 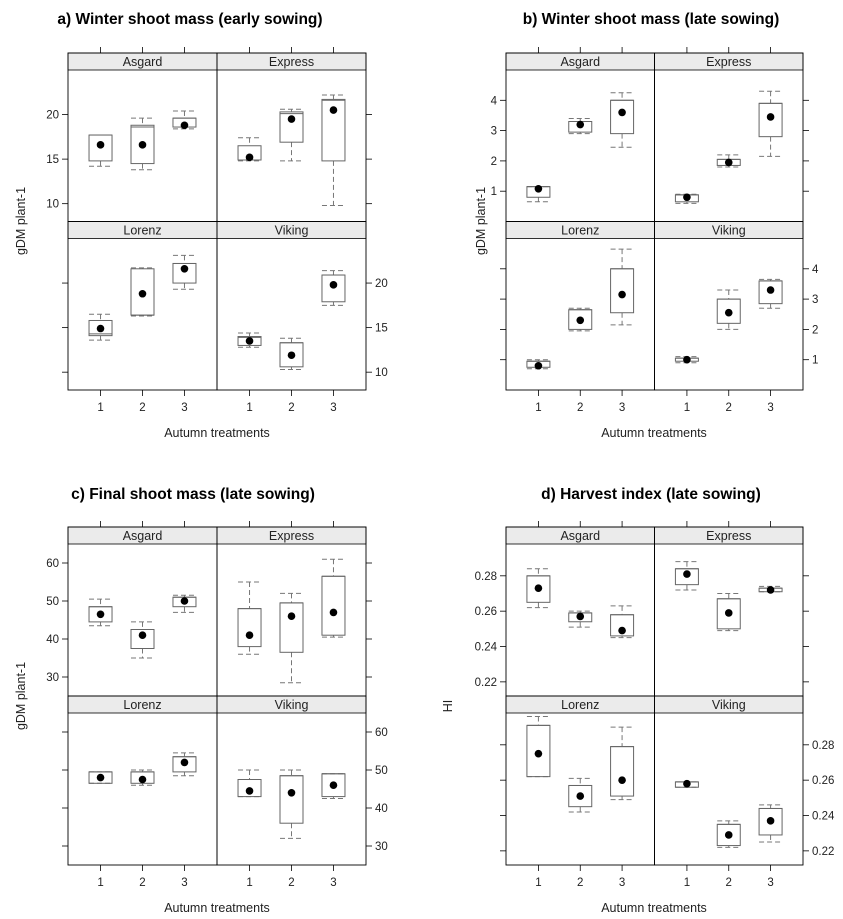 What do you see at coordinates (815, 330) in the screenshot?
I see `y-tick-label: 2` at bounding box center [815, 330].